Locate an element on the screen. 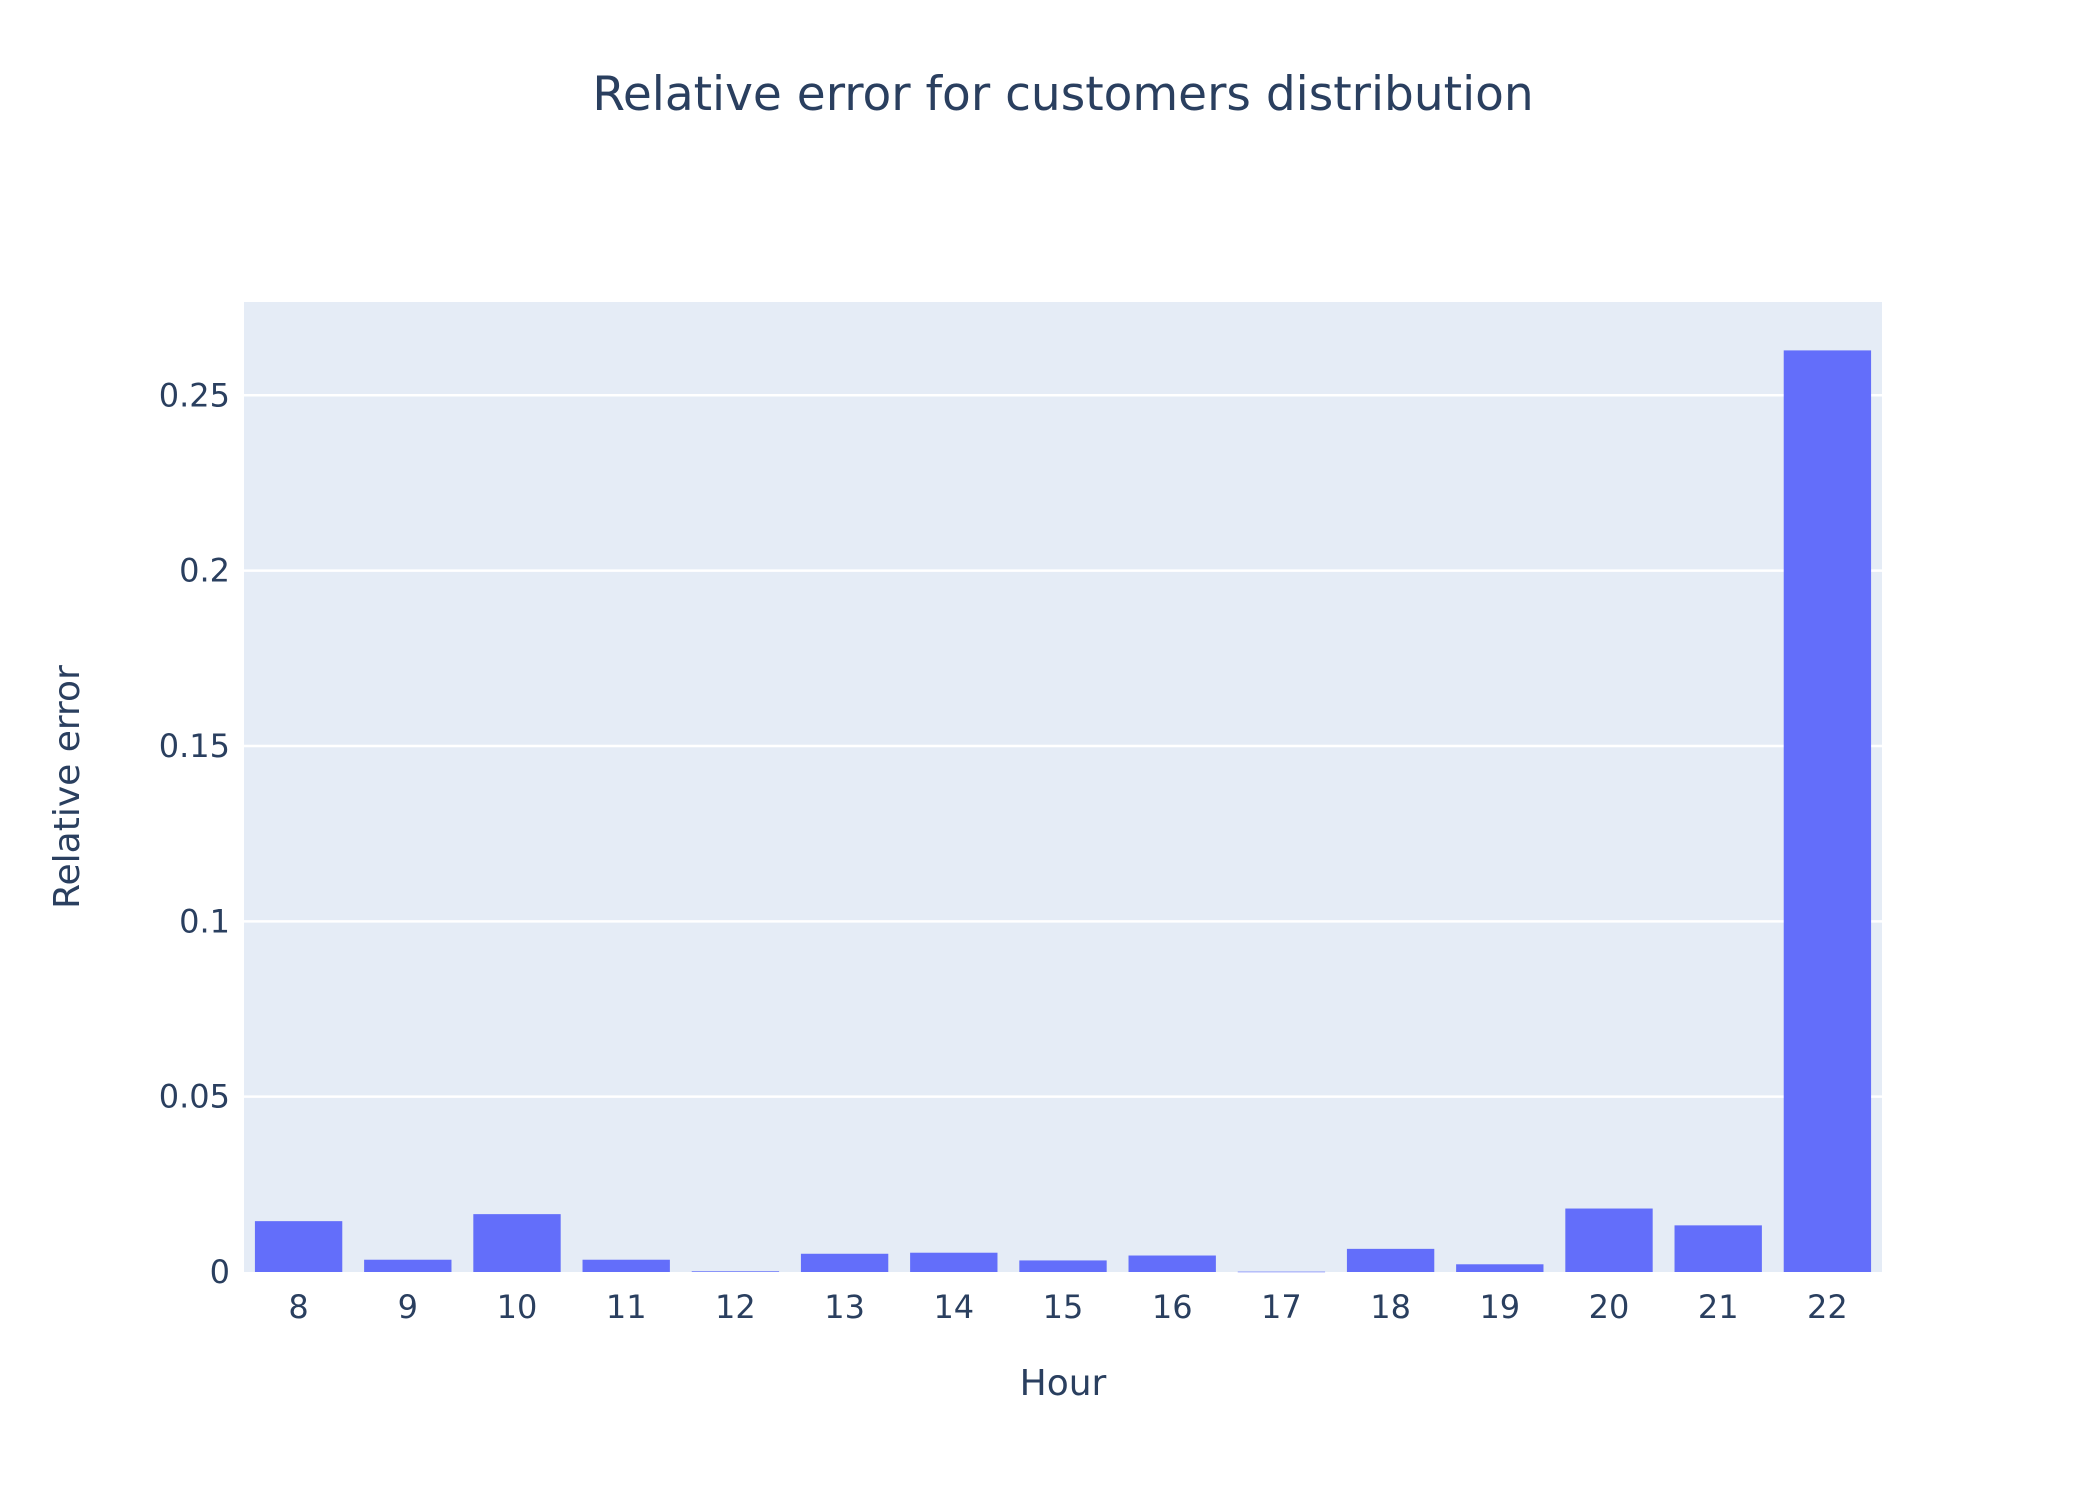 This screenshot has height=1500, width=2100. y-tick-label: 0.15 is located at coordinates (194, 746).